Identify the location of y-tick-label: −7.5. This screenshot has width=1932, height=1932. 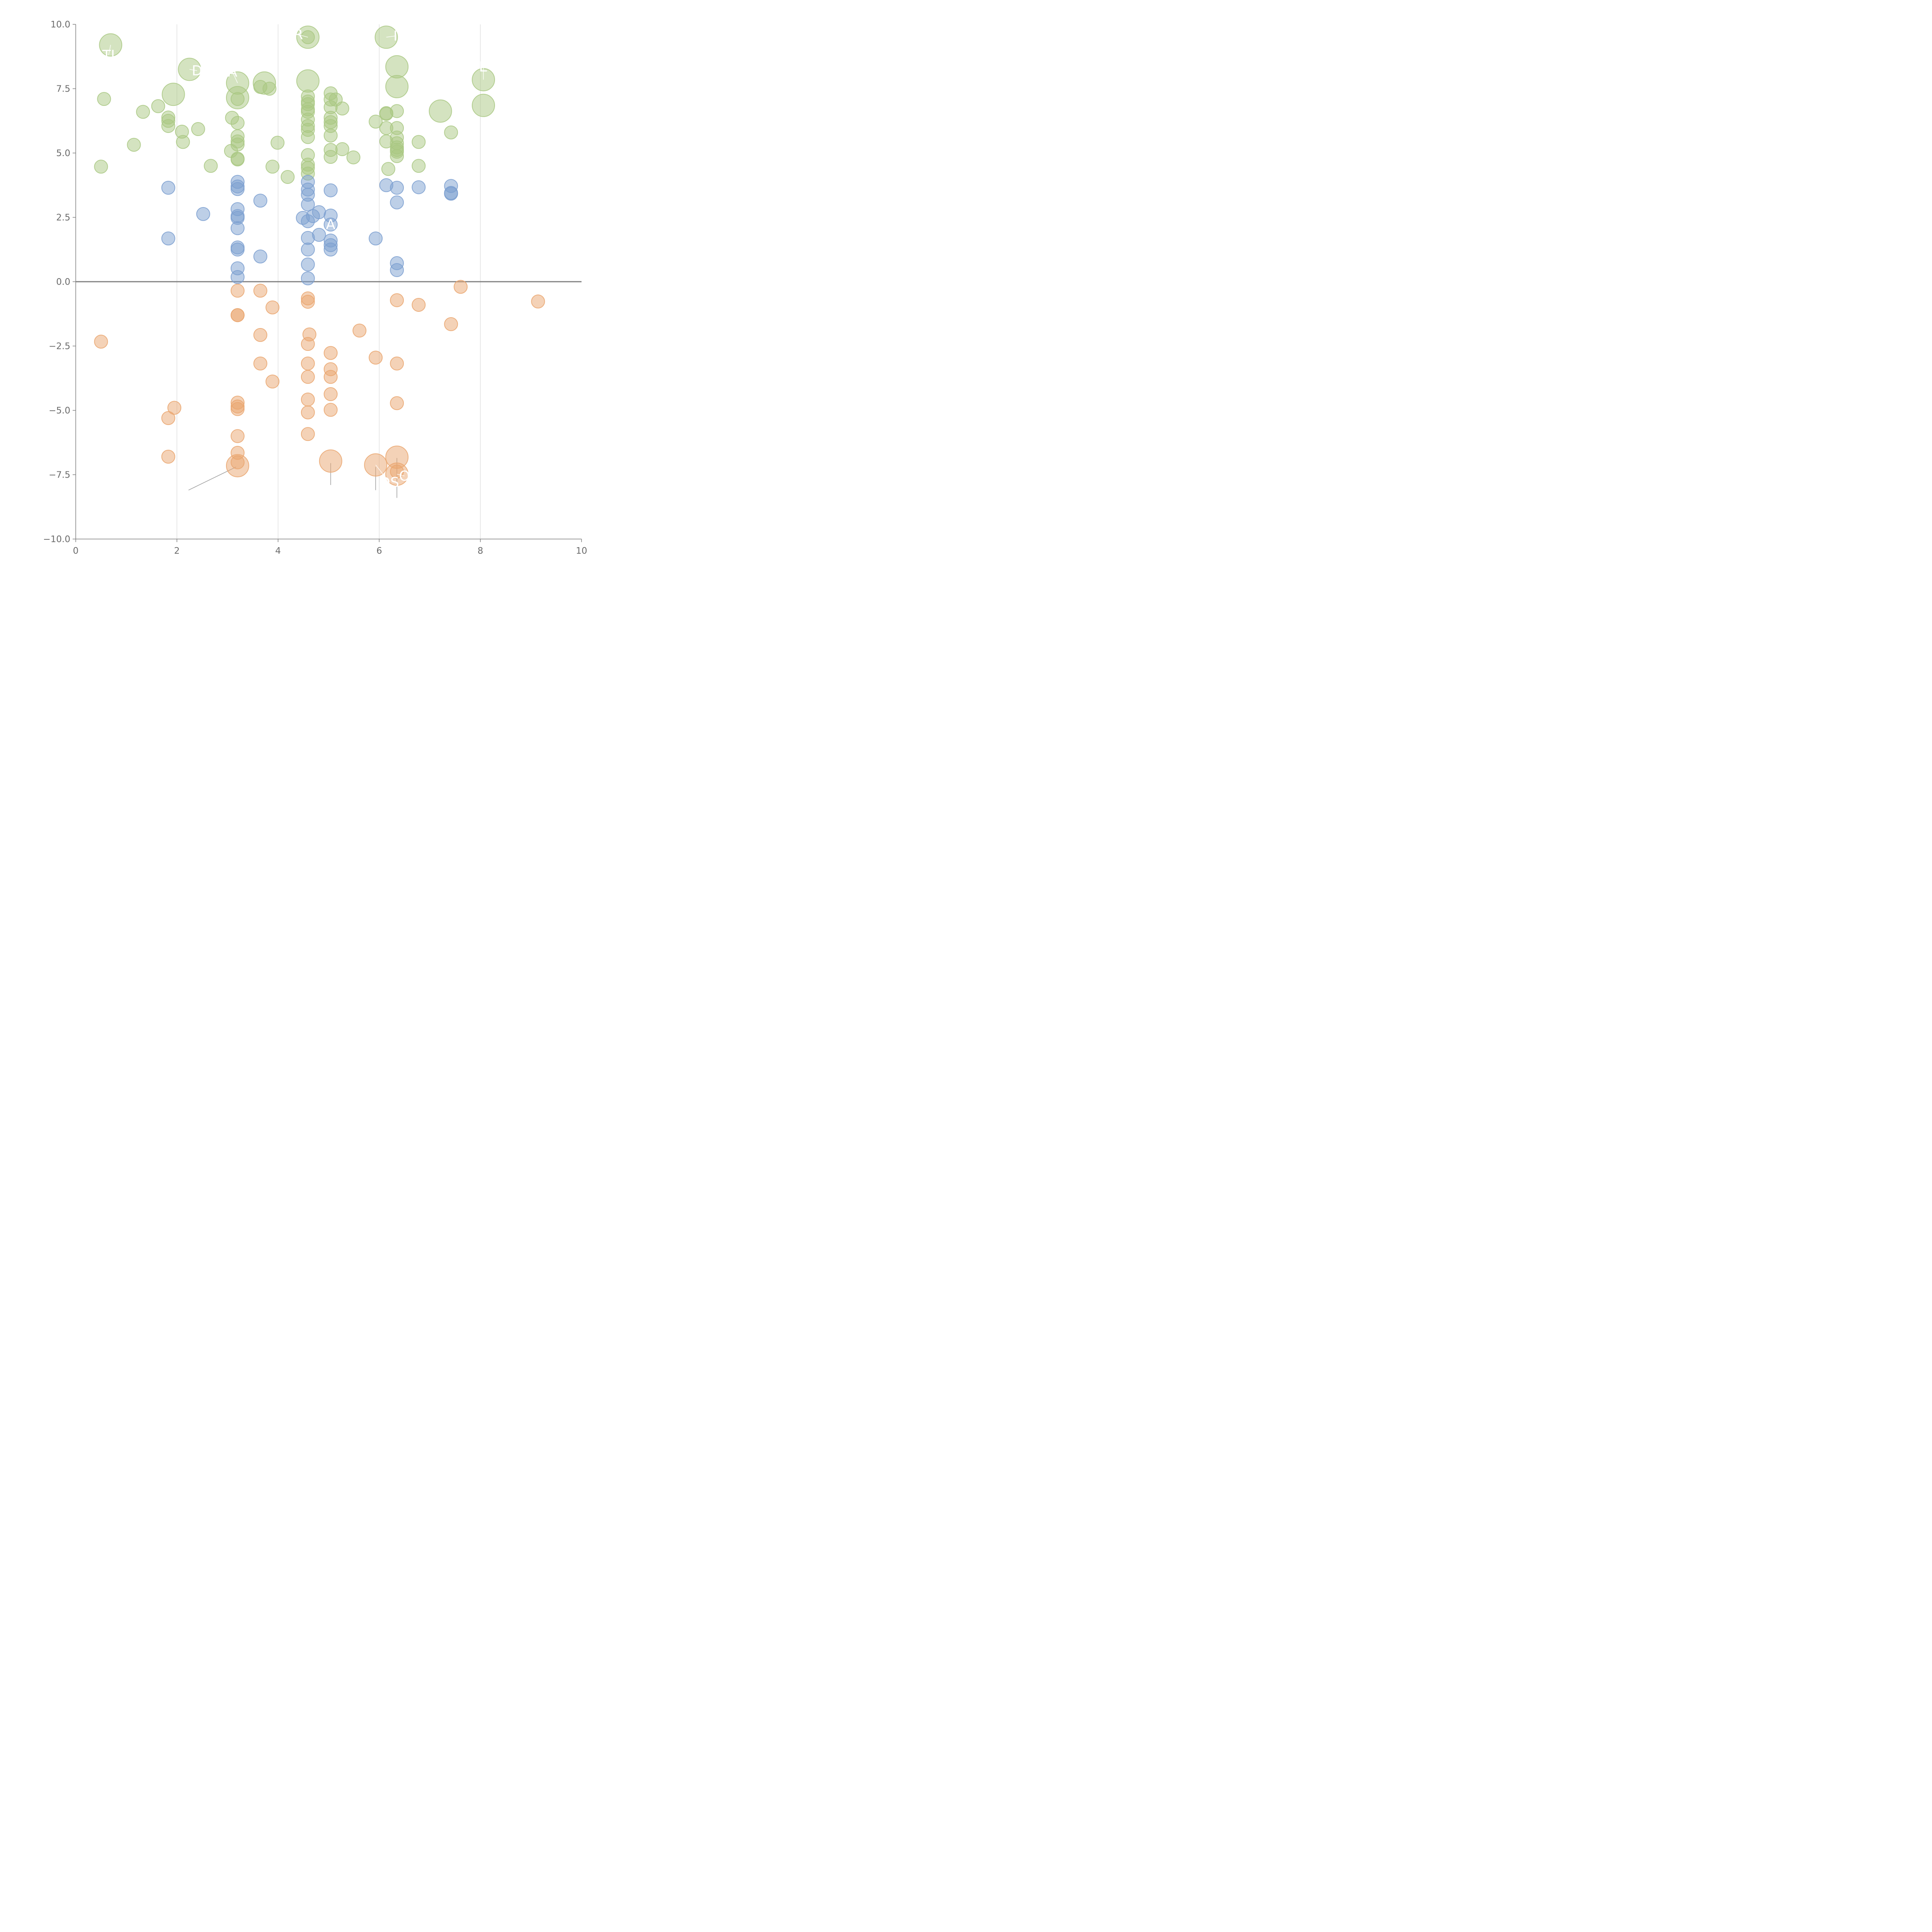
(60, 475).